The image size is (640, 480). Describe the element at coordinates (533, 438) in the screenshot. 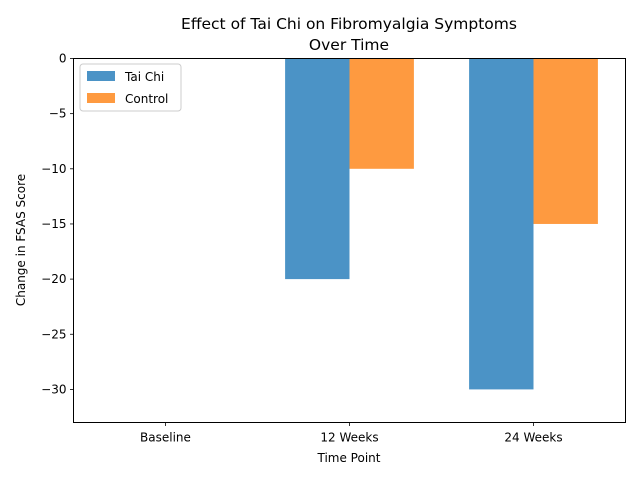

I see `x-tick-label-24-weeks: 24 Weeks` at that location.